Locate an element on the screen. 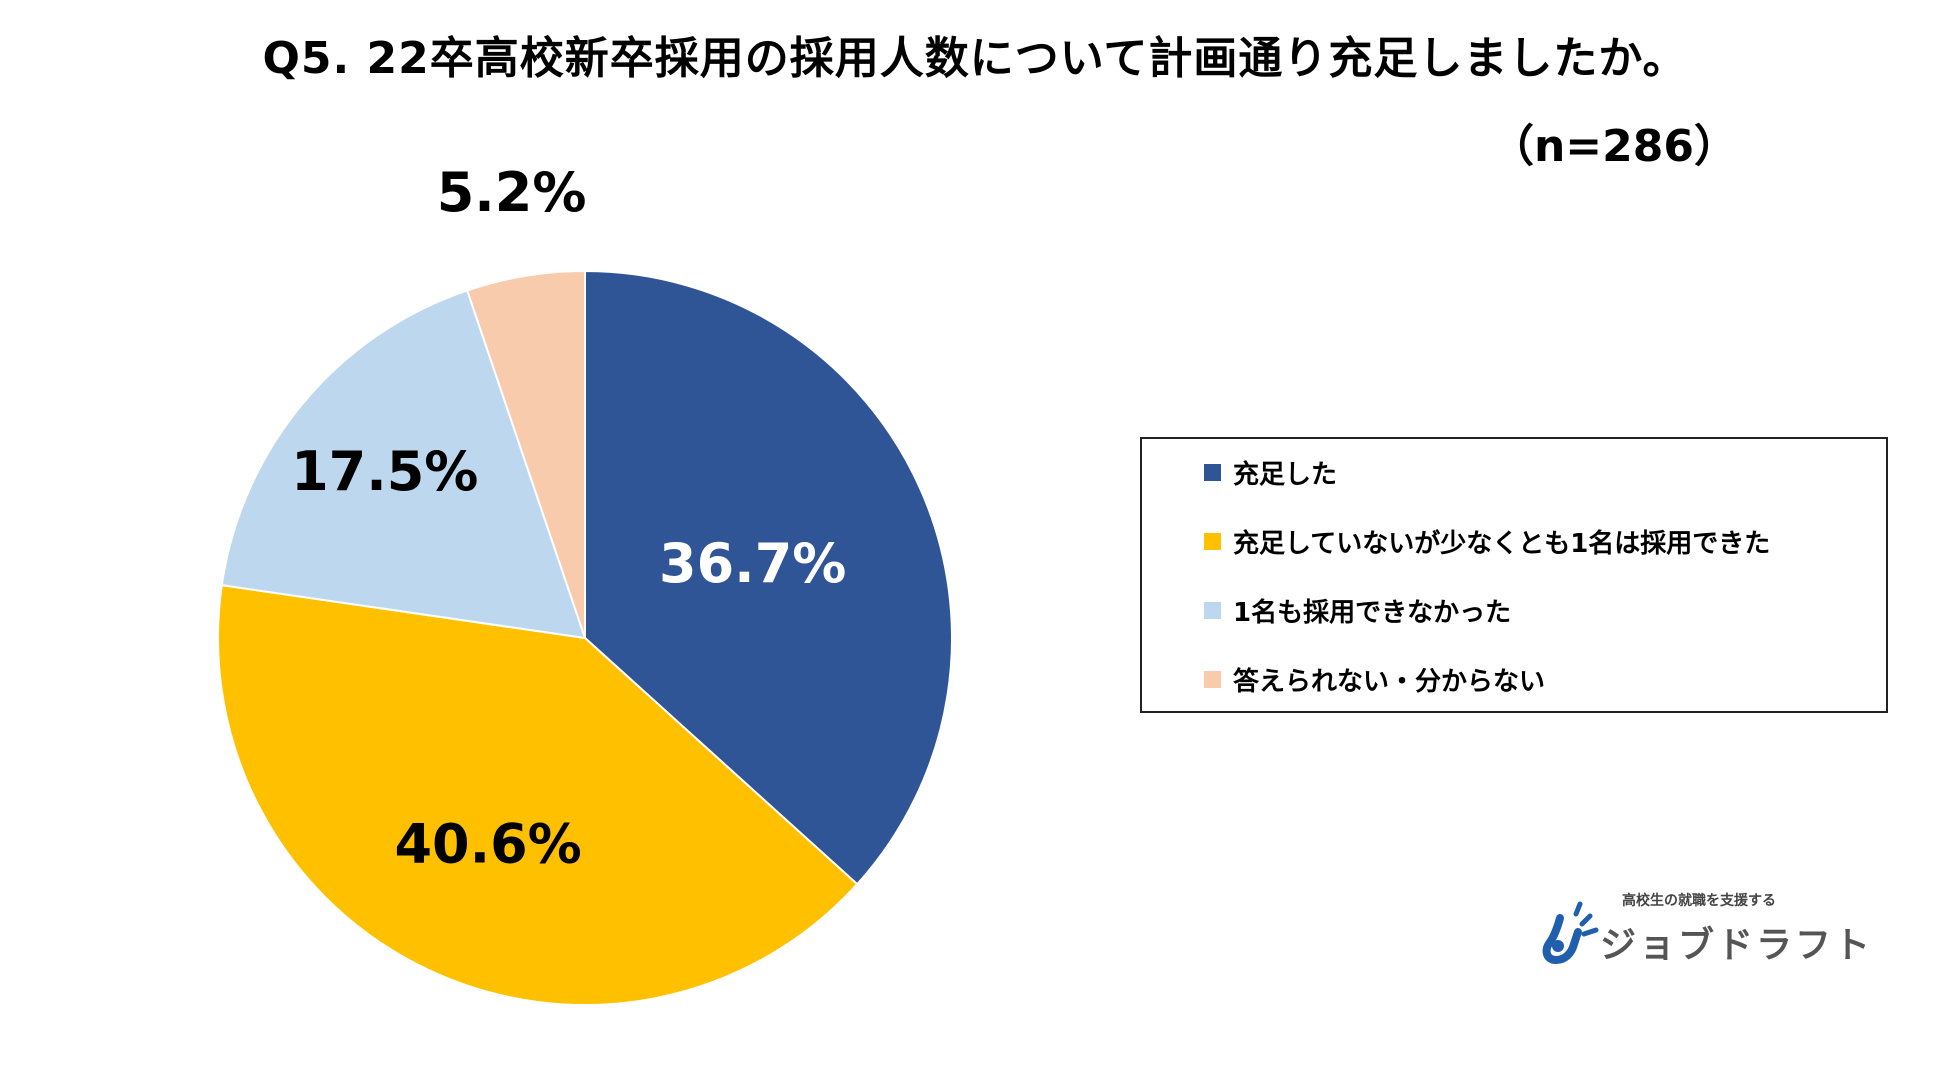  pie-slice-label: 40.6% is located at coordinates (487, 843).